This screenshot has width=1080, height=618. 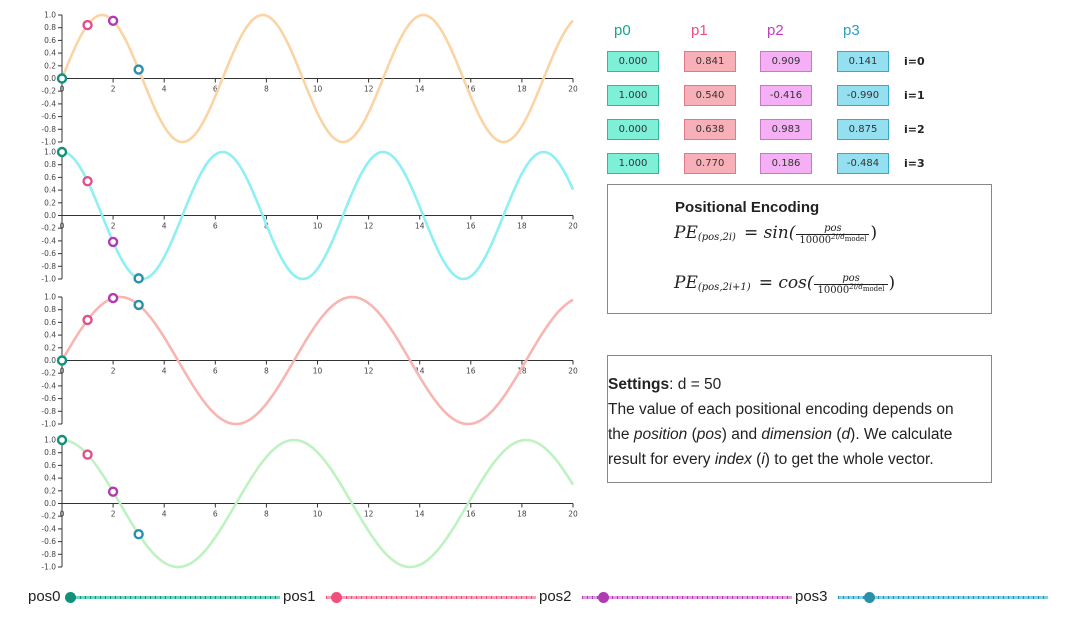 What do you see at coordinates (48, 142) in the screenshot?
I see `y-tick-label: -1.0` at bounding box center [48, 142].